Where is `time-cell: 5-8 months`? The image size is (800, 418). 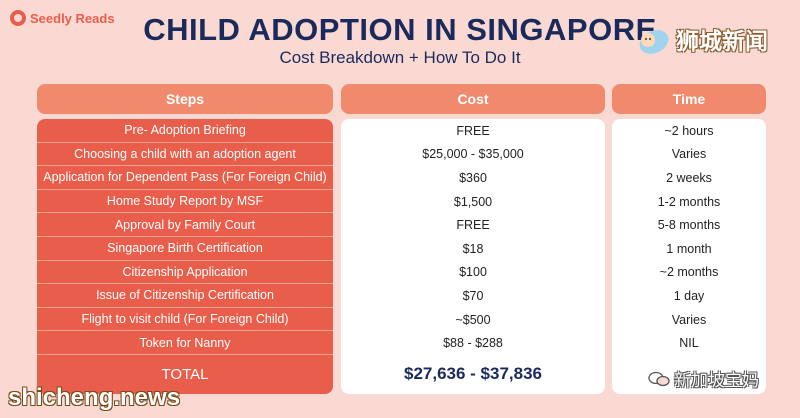
time-cell: 5-8 months is located at coordinates (689, 225).